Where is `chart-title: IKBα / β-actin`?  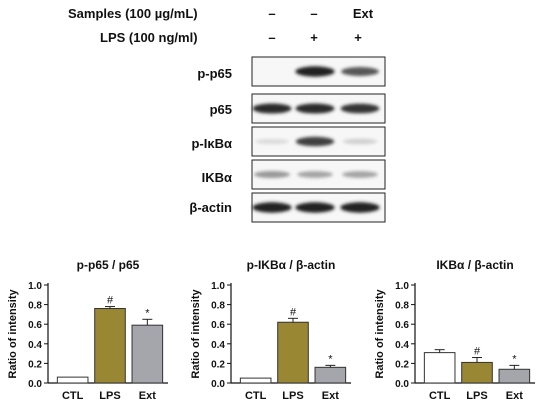 chart-title: IKBα / β-actin is located at coordinates (474, 265).